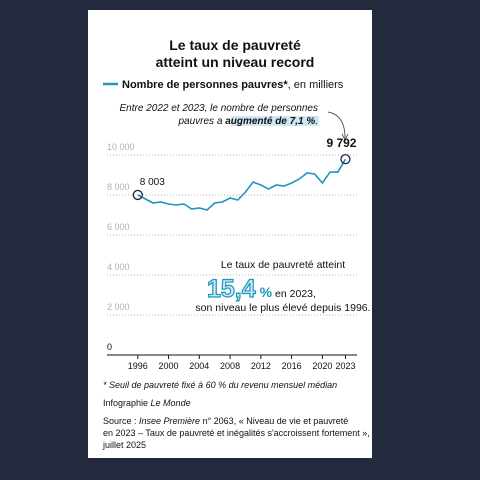  Describe the element at coordinates (118, 307) in the screenshot. I see `y-tick-label: 2 000` at that location.